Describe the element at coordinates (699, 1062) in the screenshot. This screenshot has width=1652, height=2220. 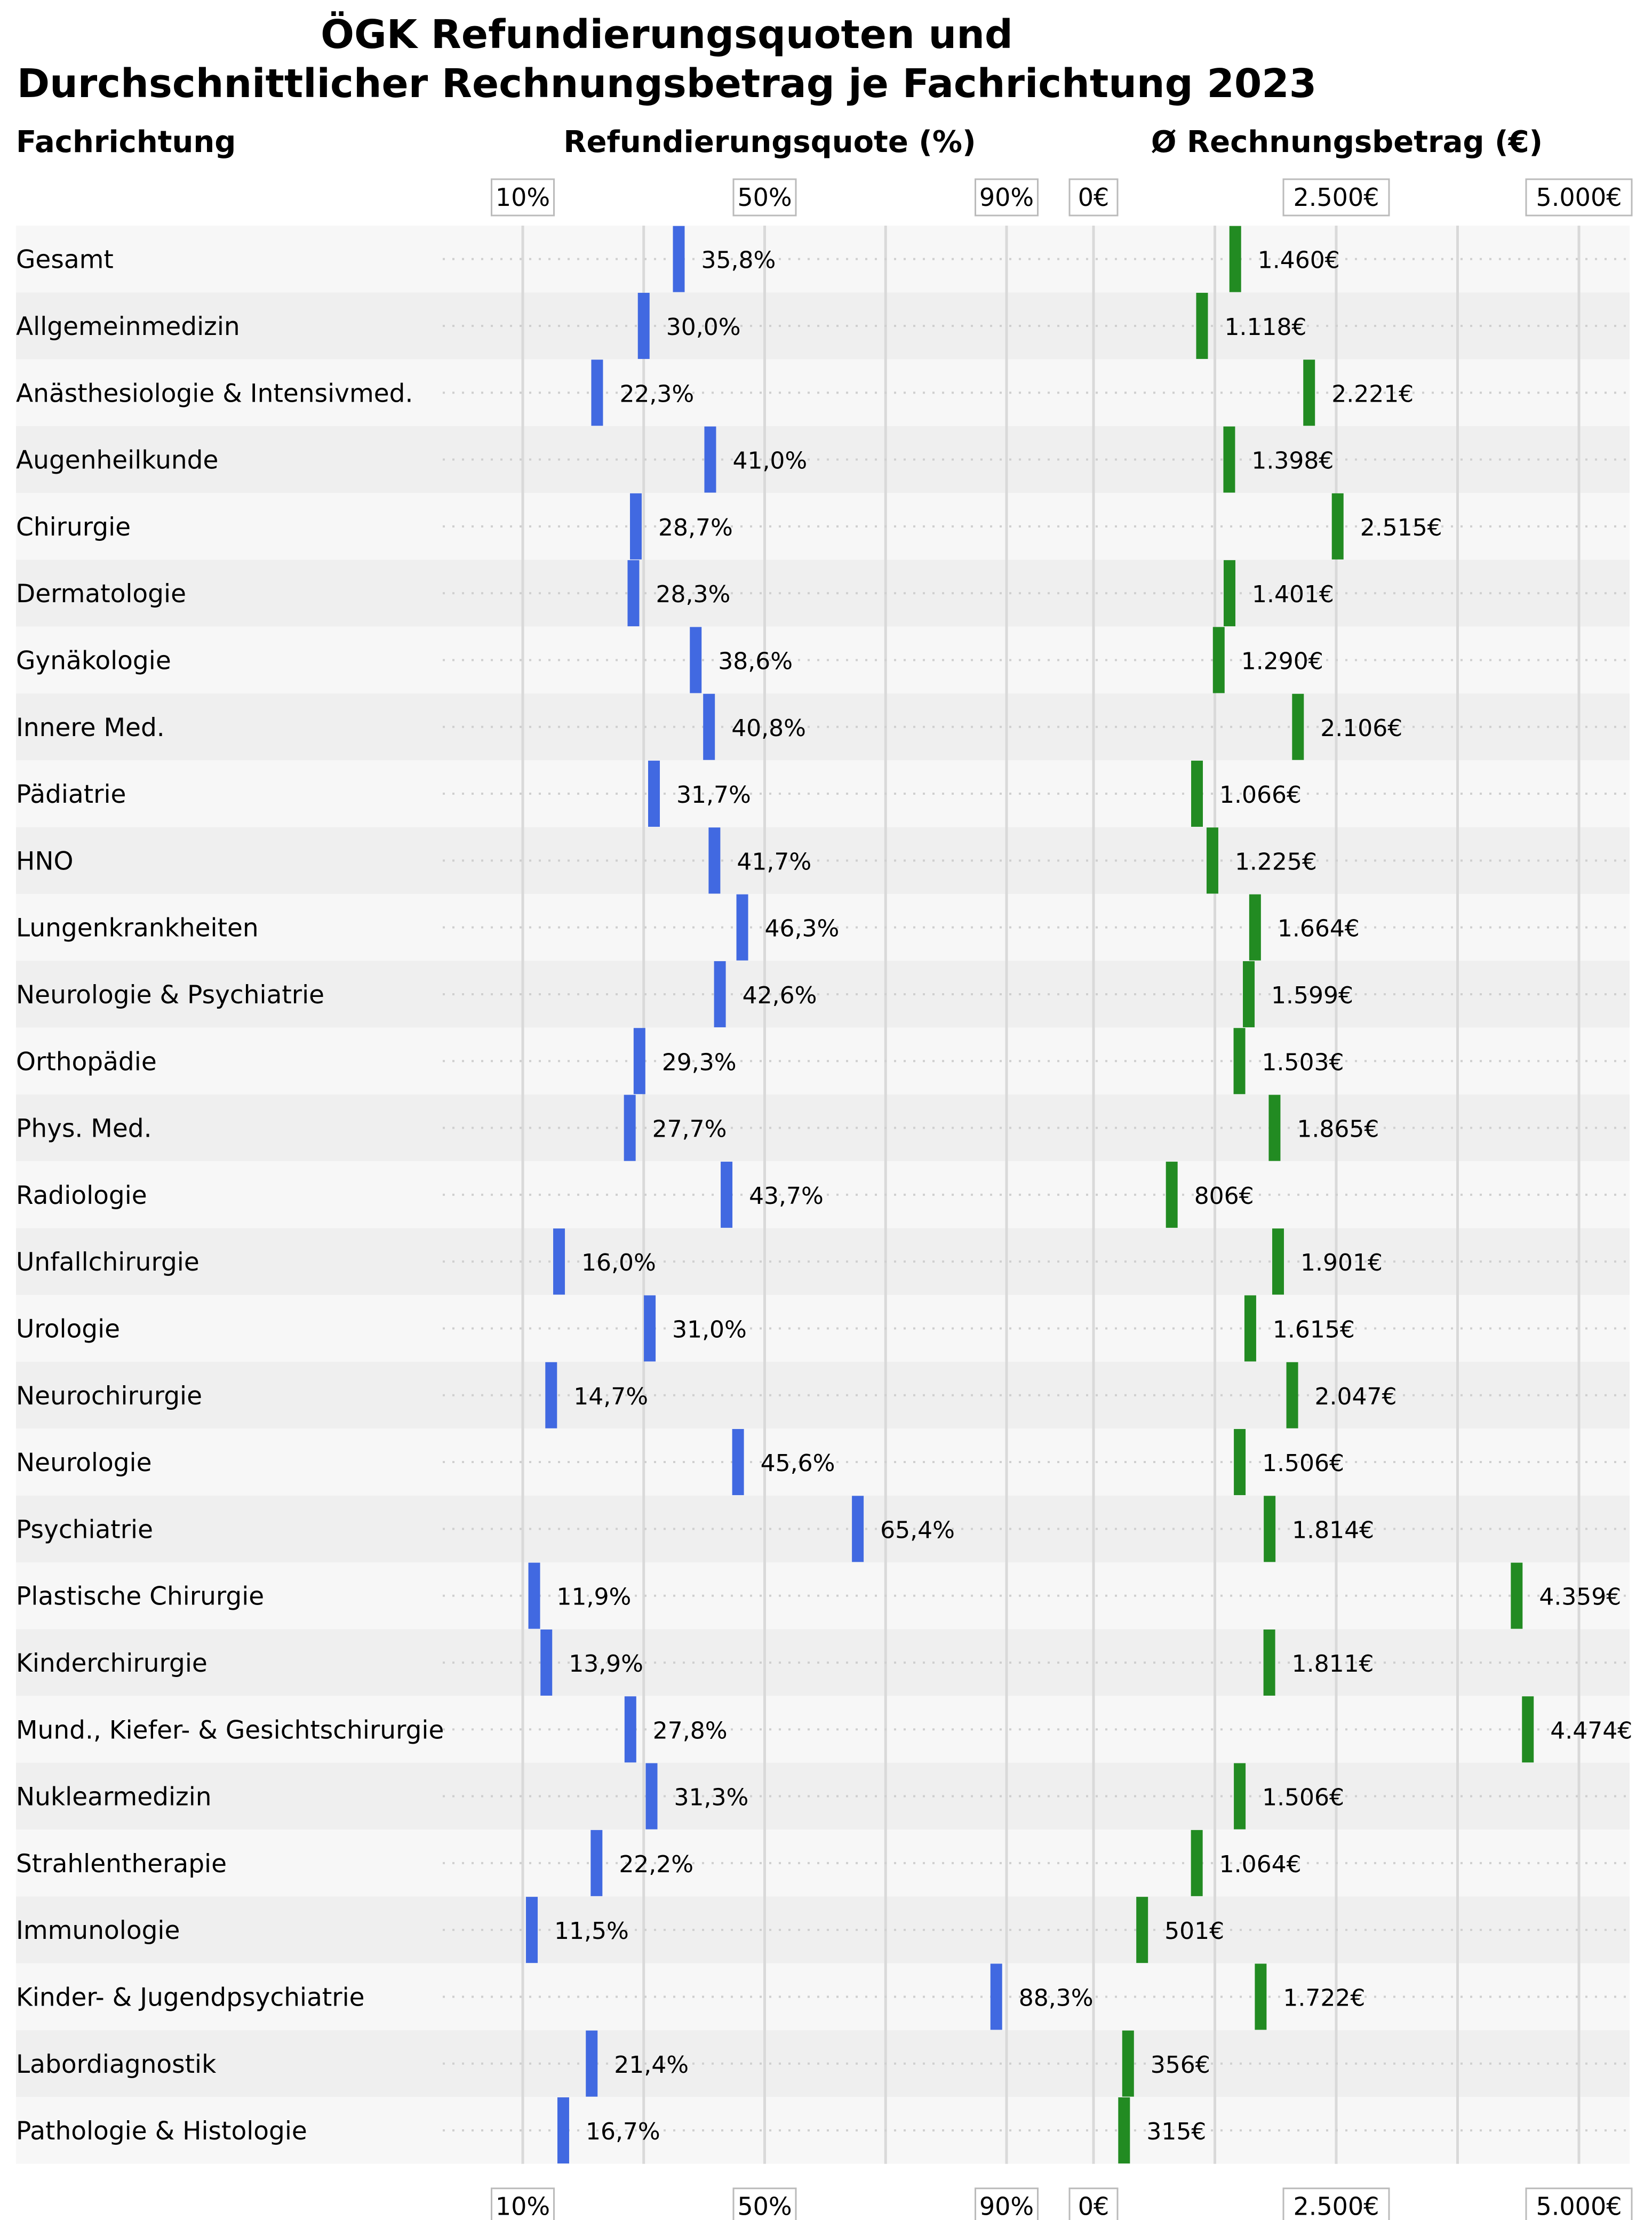
I see `quote-data-label: 29,3%` at that location.